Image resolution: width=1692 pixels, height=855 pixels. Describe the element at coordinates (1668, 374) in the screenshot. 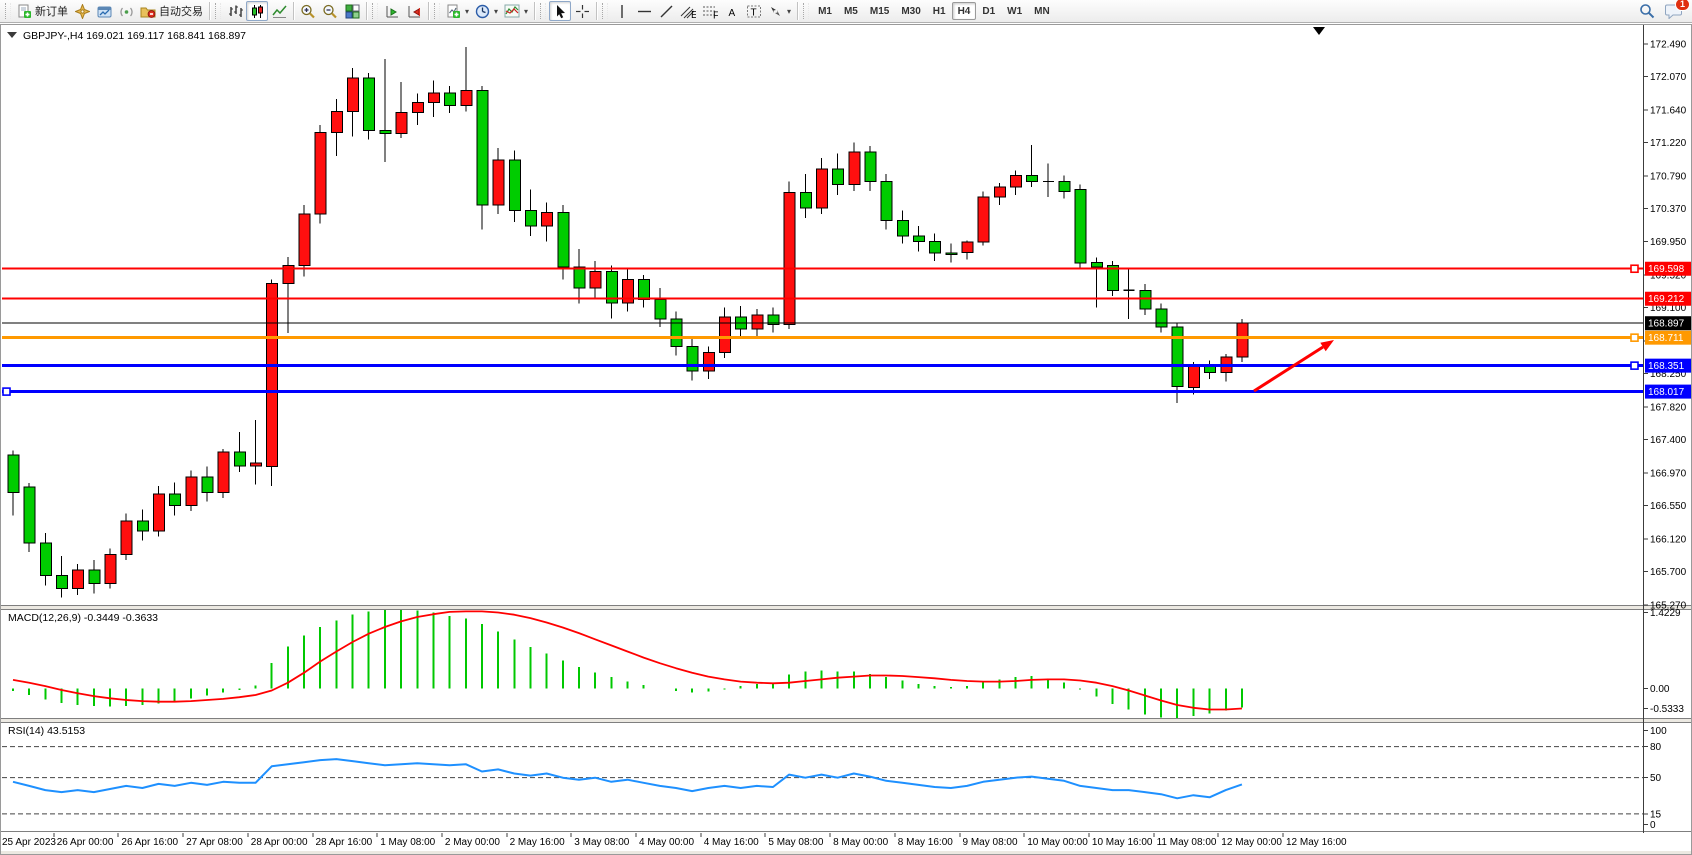

I see `price-tick-label: 168.250` at that location.